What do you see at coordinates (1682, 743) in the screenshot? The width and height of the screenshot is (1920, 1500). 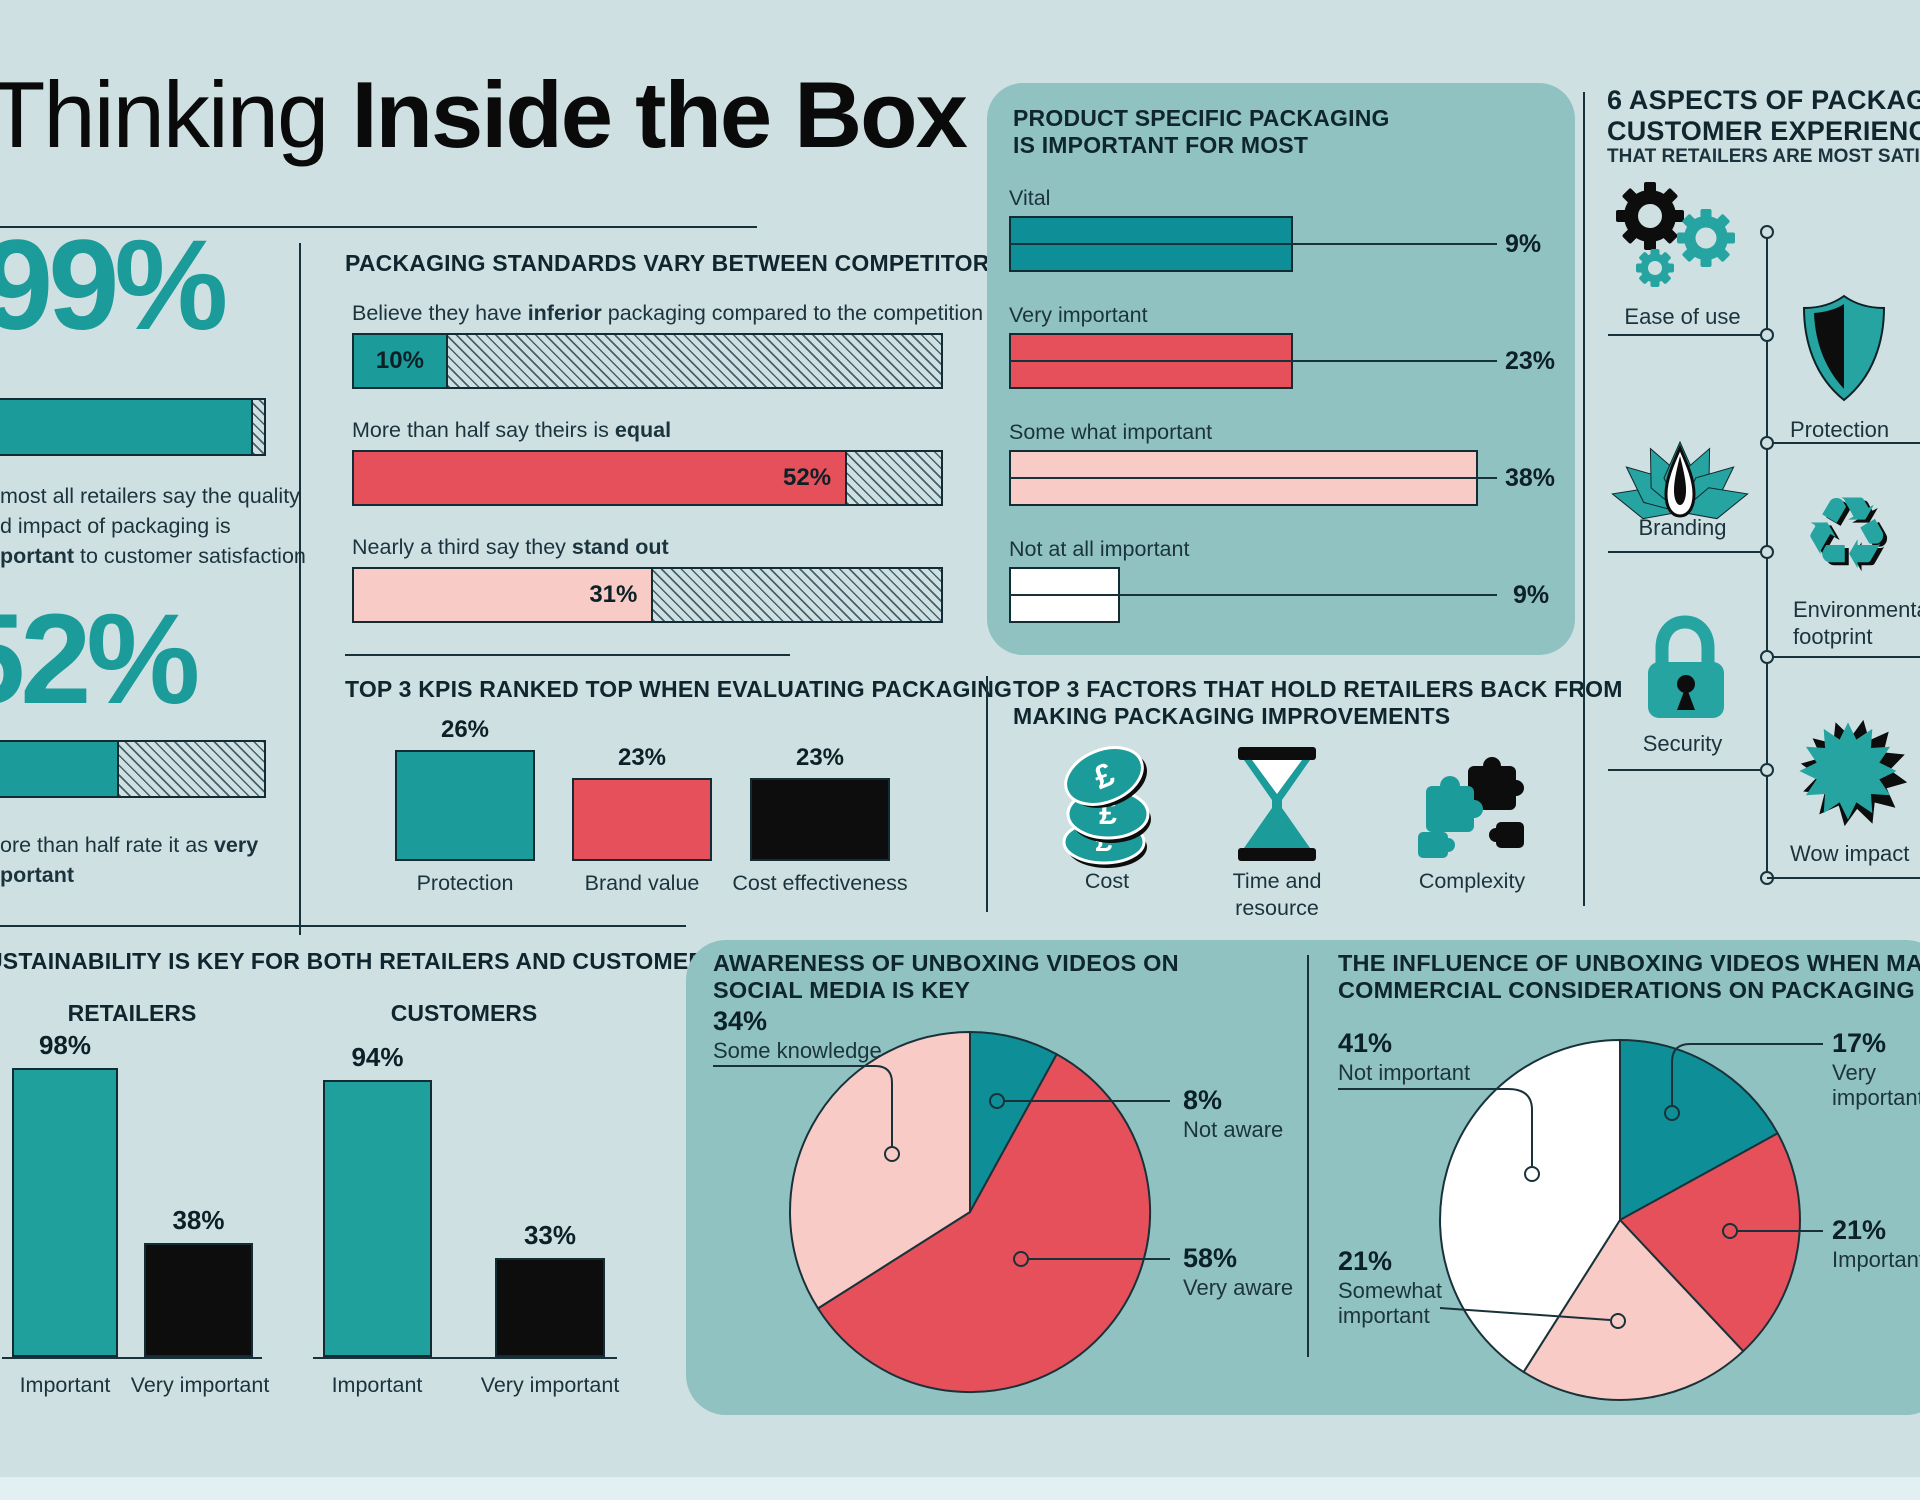 I see `aspect-label-security: Security` at bounding box center [1682, 743].